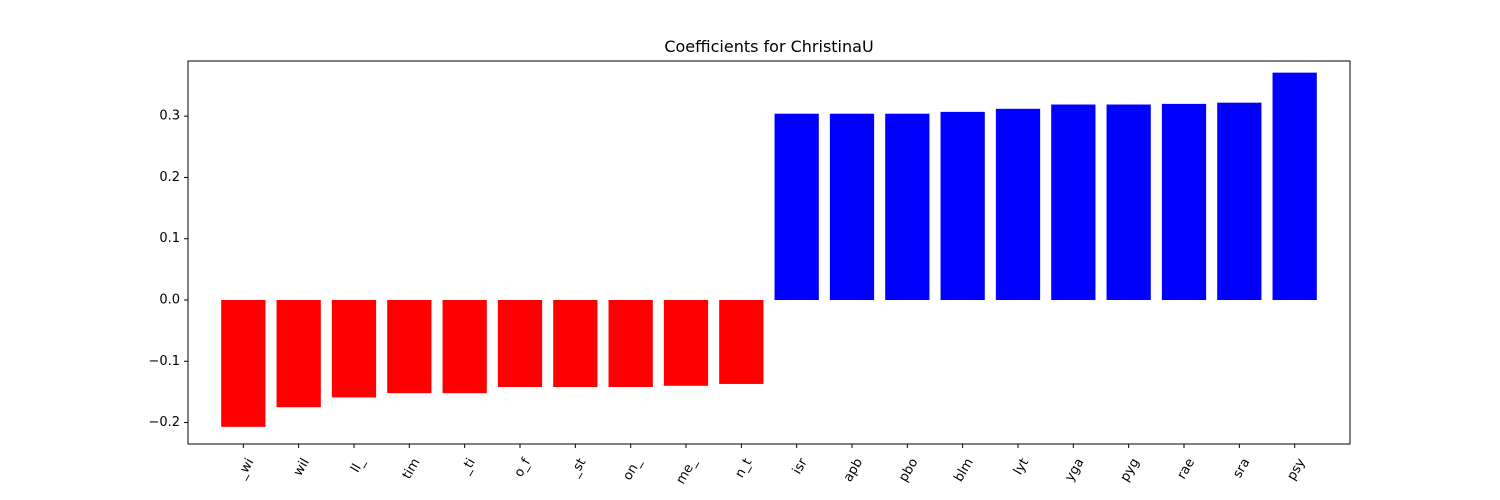 The width and height of the screenshot is (1500, 500). Describe the element at coordinates (744, 468) in the screenshot. I see `x-tick-label: n_t` at that location.